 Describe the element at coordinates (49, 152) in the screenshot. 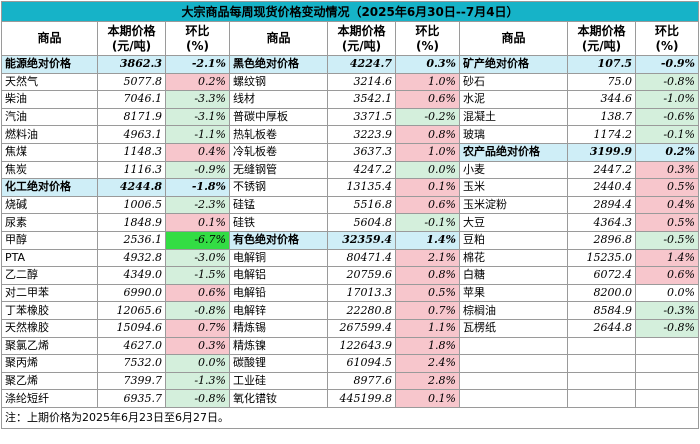

I see `commodity-name: 焦煤` at that location.